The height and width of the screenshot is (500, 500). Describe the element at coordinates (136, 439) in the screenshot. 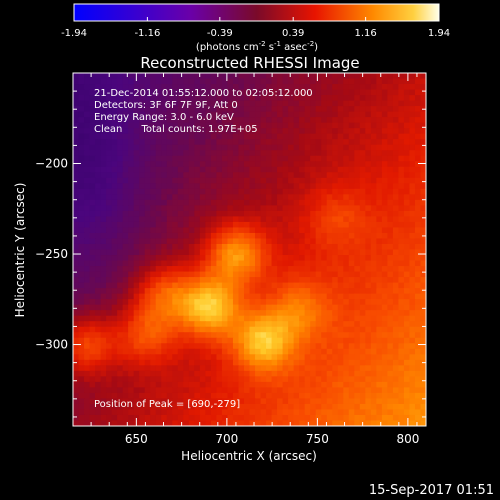

I see `x-tick-label: 650` at that location.